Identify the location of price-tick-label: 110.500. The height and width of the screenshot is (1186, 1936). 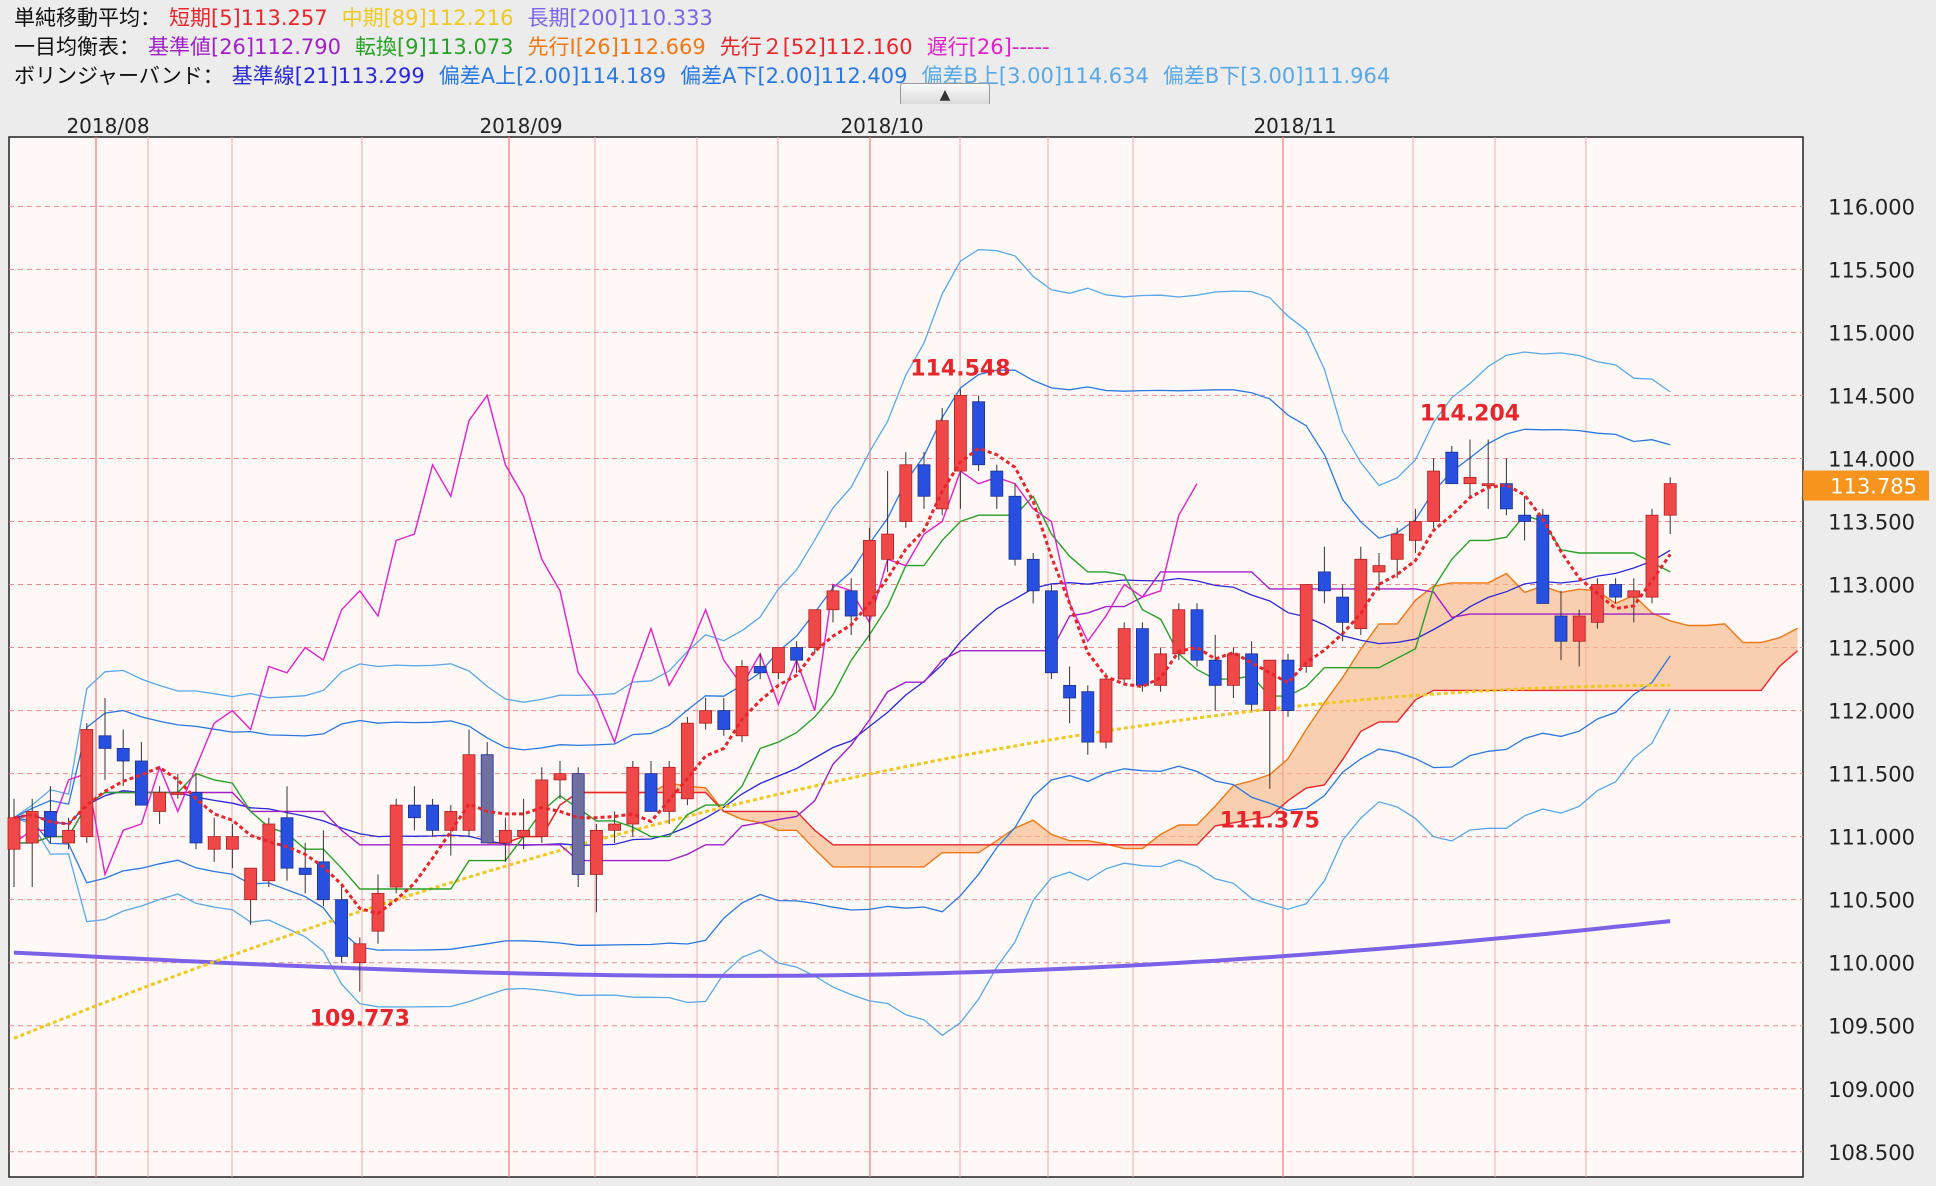
(1871, 901).